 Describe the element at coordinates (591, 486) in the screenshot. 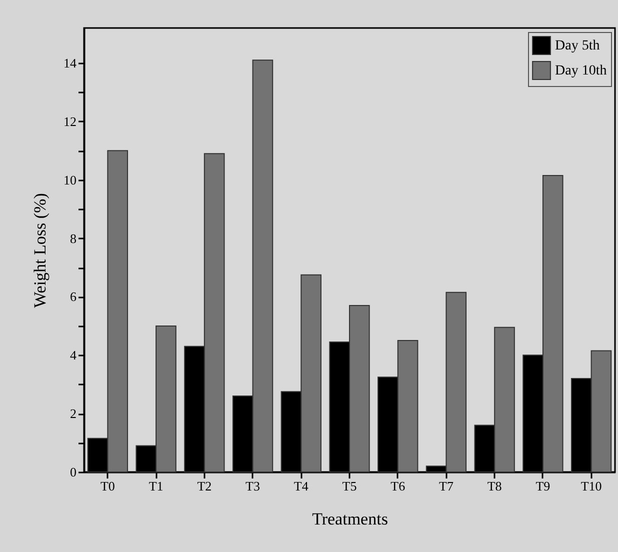

I see `x-tick-label: T10` at that location.